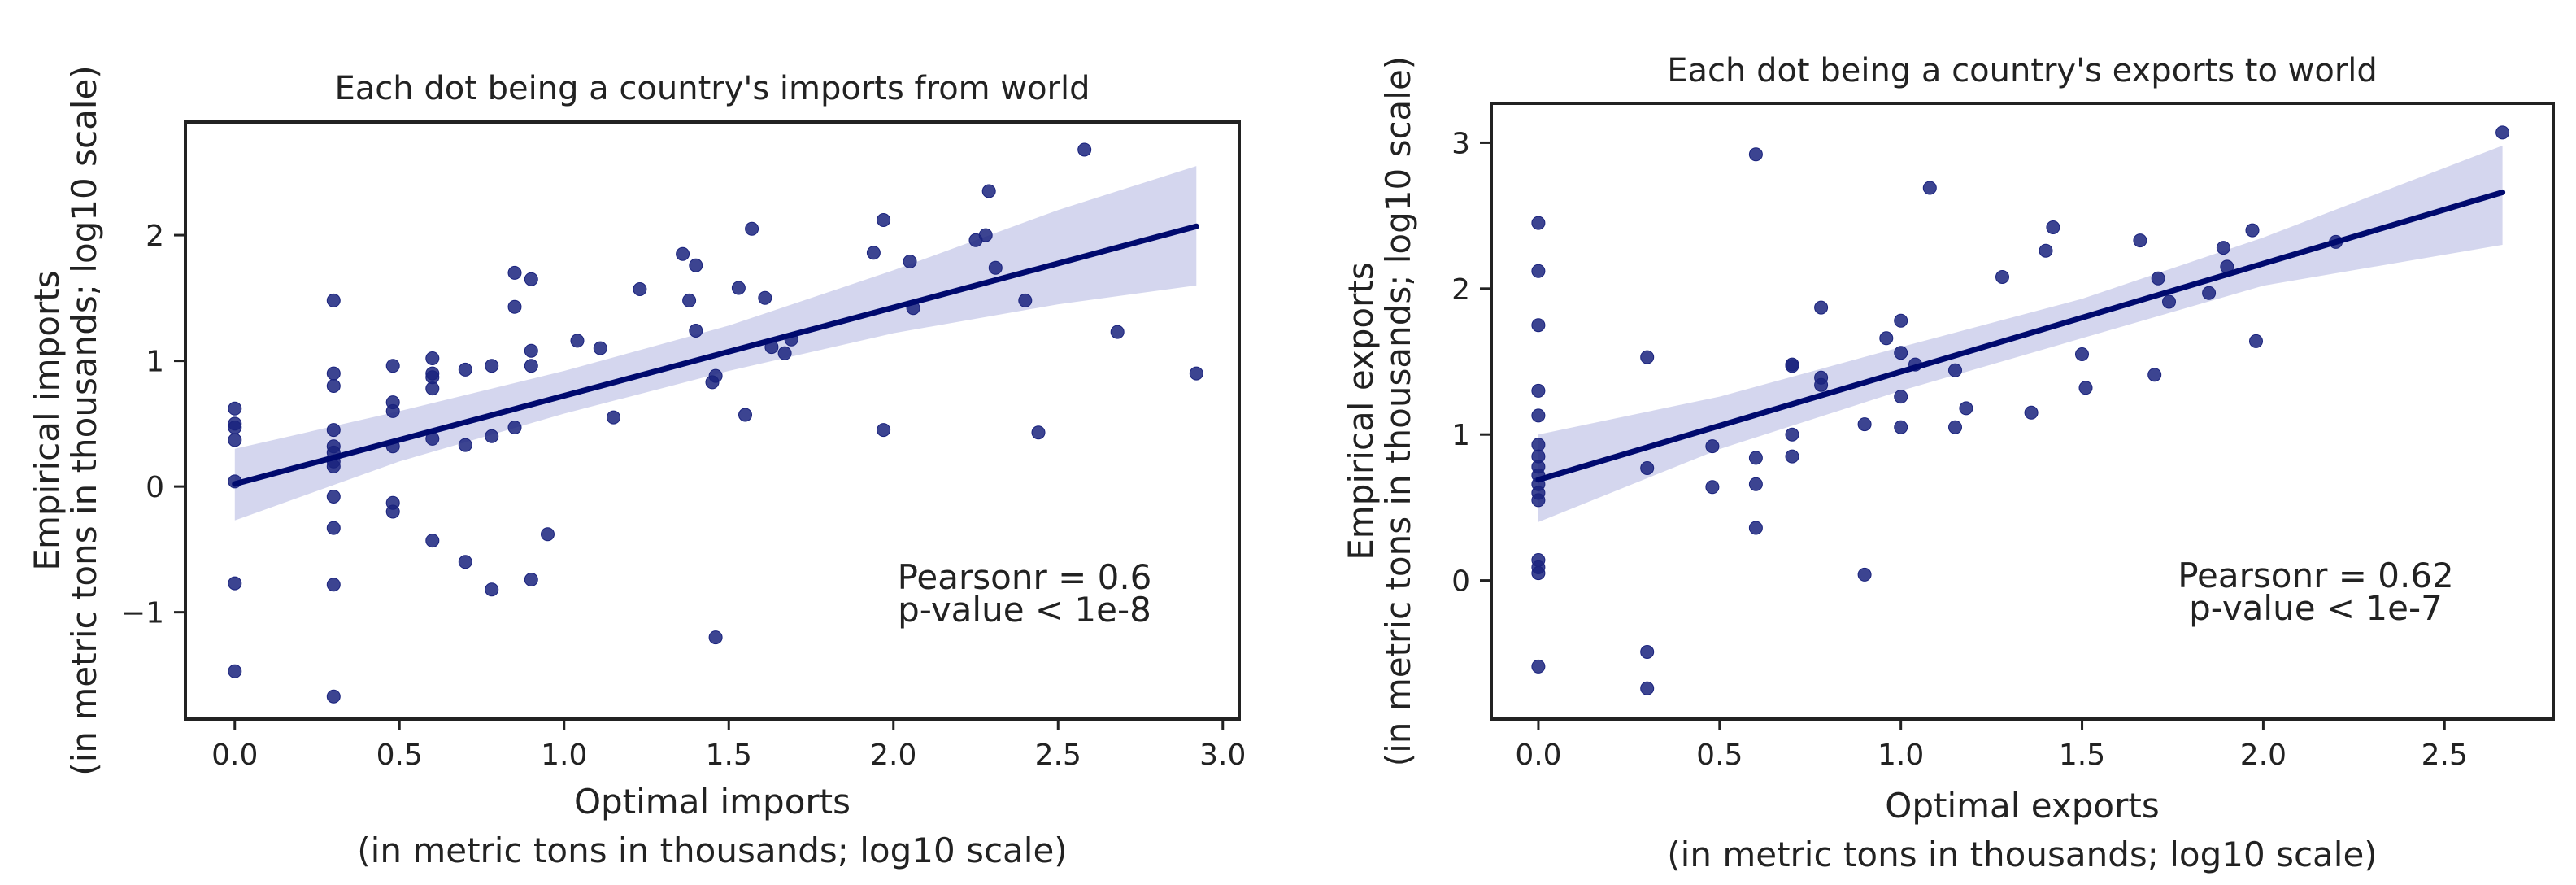 The image size is (2576, 885). Describe the element at coordinates (713, 802) in the screenshot. I see `x-axis-label: Optimal imports` at that location.